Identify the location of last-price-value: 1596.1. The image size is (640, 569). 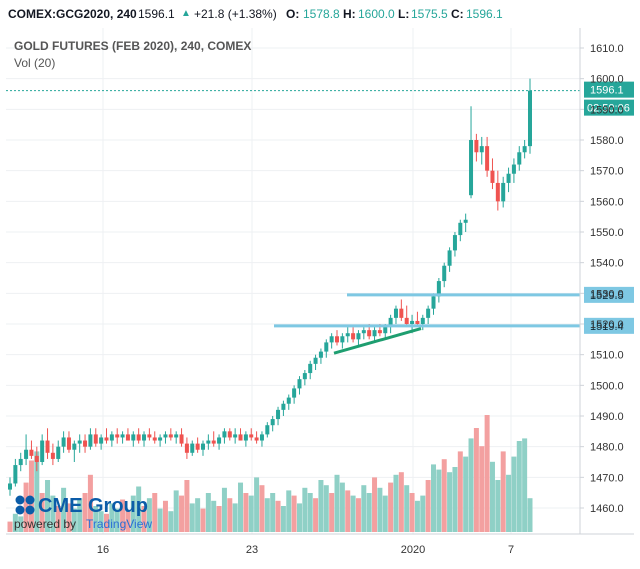
(156, 14).